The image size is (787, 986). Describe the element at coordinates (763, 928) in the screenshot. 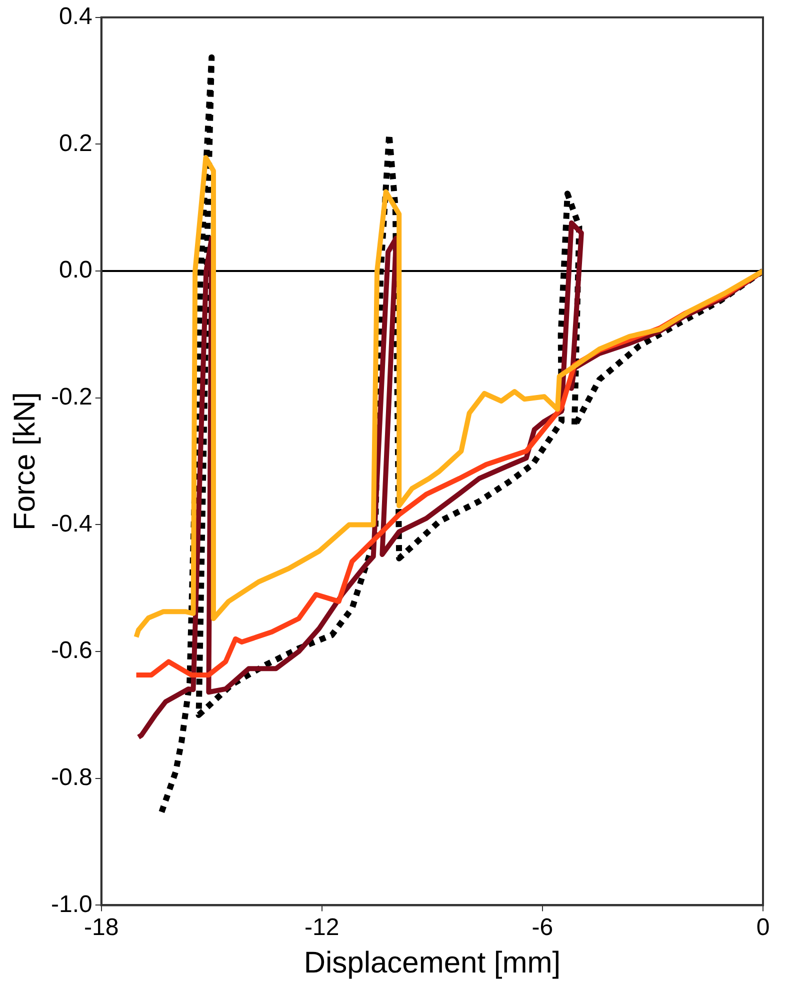

I see `x-tick-label: 0` at that location.